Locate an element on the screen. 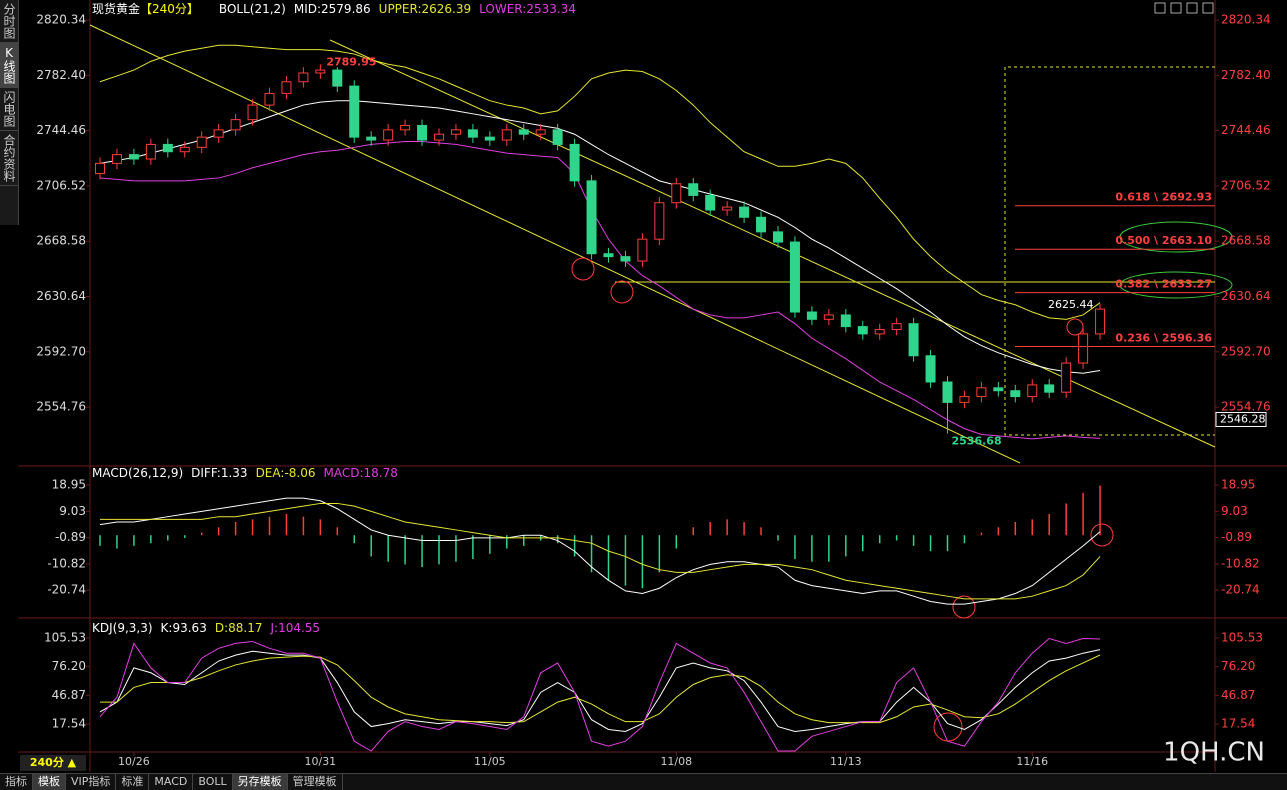 The width and height of the screenshot is (1287, 790). side-tab: 闪电图 is located at coordinates (9, 109).